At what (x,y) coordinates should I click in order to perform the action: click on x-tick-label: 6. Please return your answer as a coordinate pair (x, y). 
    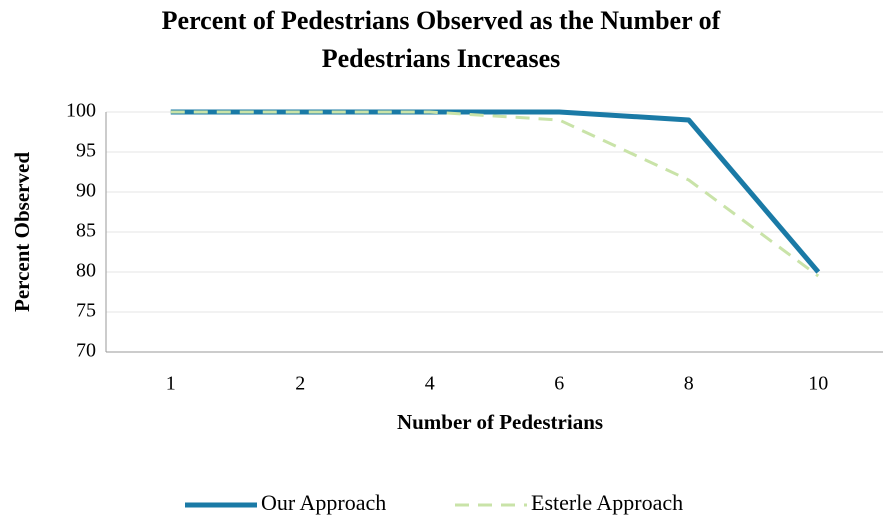
    Looking at the image, I should click on (559, 384).